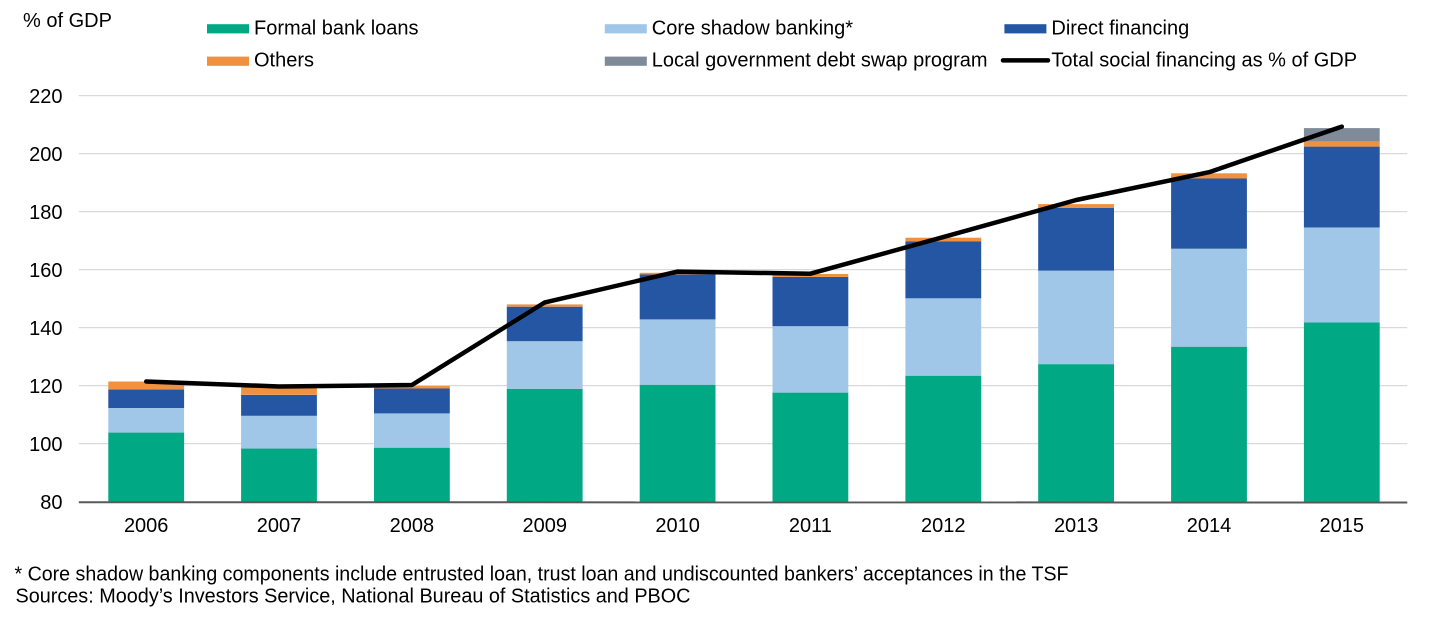 Image resolution: width=1440 pixels, height=642 pixels. Describe the element at coordinates (45, 329) in the screenshot. I see `svg-text: 140` at that location.